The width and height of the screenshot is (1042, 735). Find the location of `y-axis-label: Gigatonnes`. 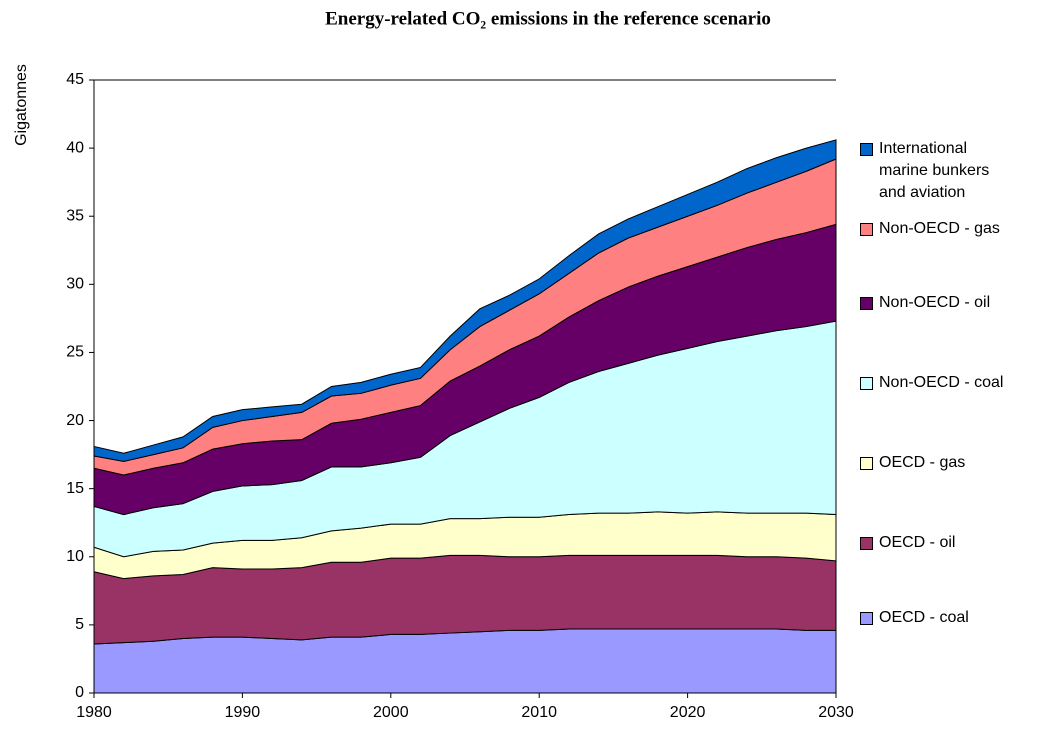

y-axis-label: Gigatonnes is located at coordinates (21, 105).